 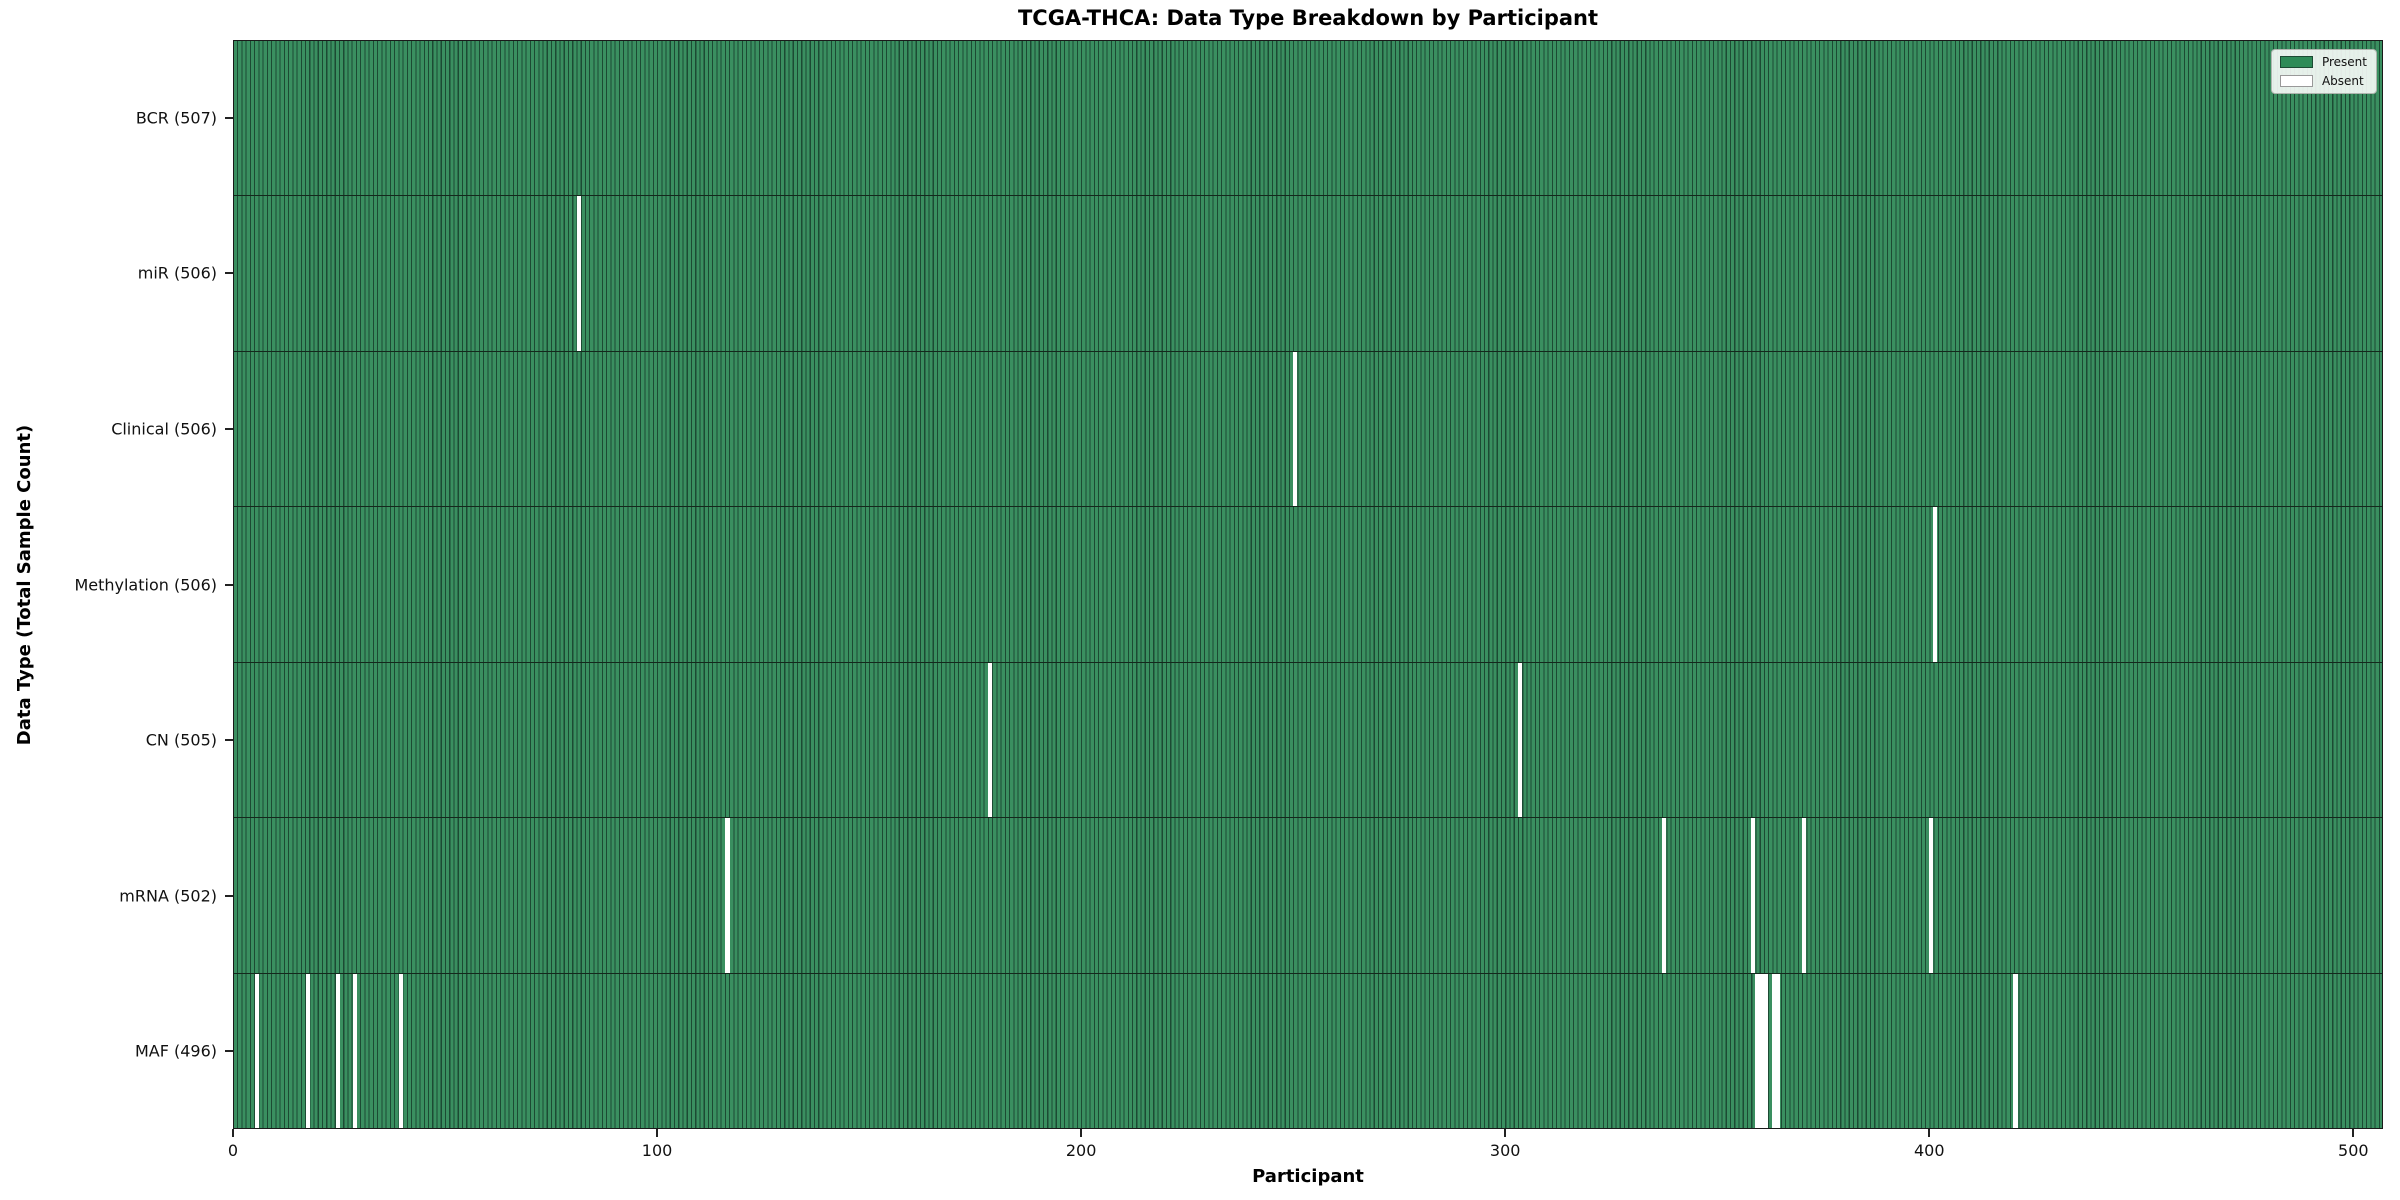 What do you see at coordinates (2353, 1150) in the screenshot?
I see `x-tick-label-500: 500` at bounding box center [2353, 1150].